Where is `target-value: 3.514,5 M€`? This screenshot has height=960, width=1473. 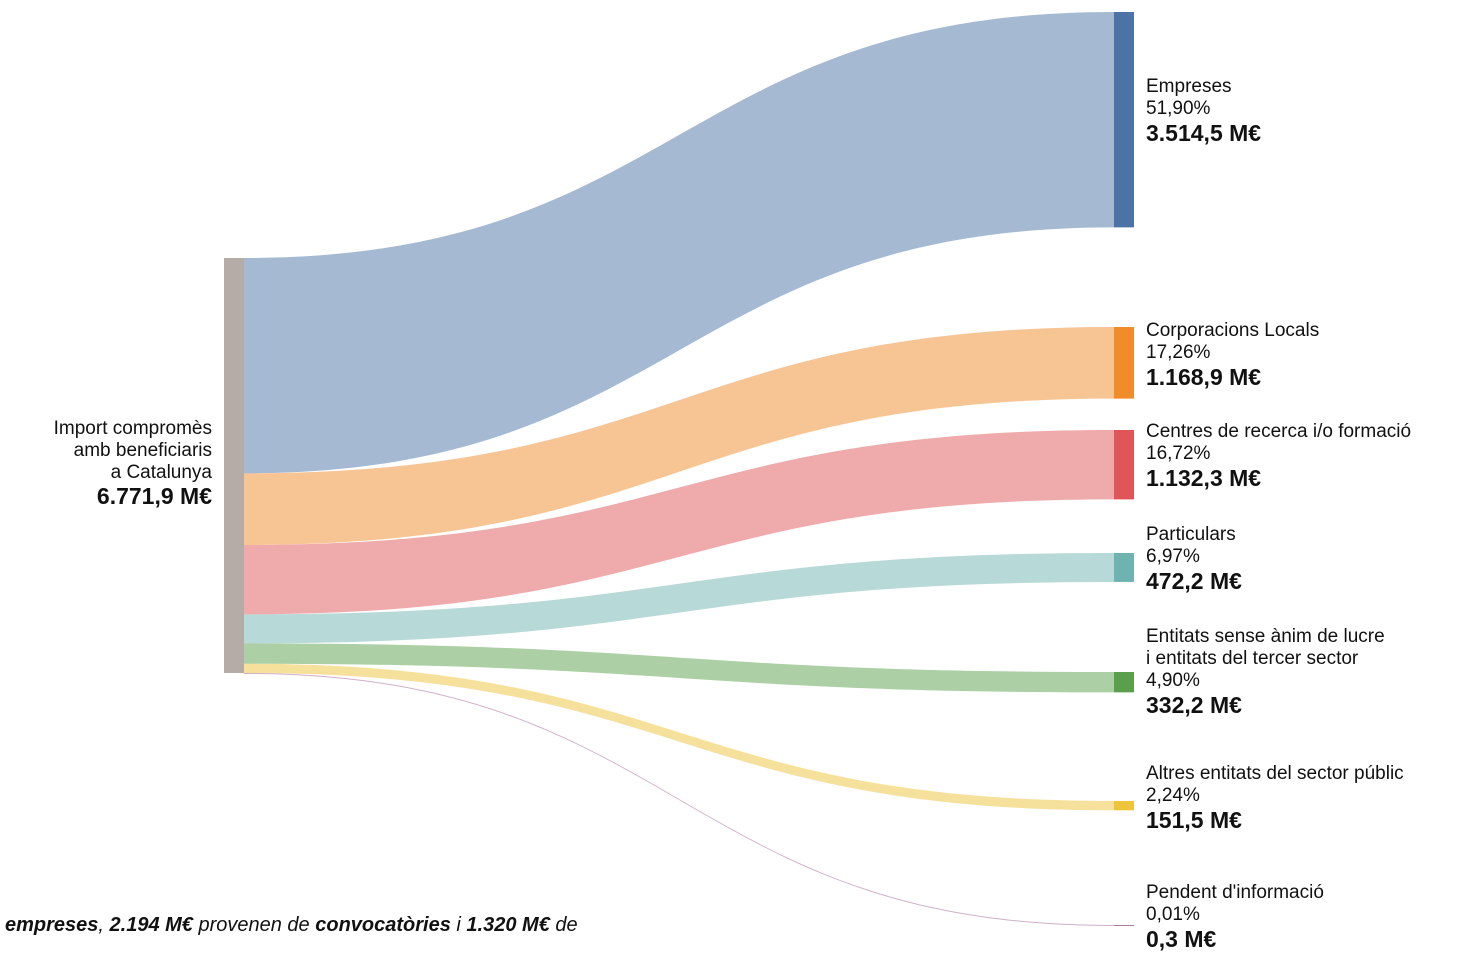 target-value: 3.514,5 M€ is located at coordinates (1203, 133).